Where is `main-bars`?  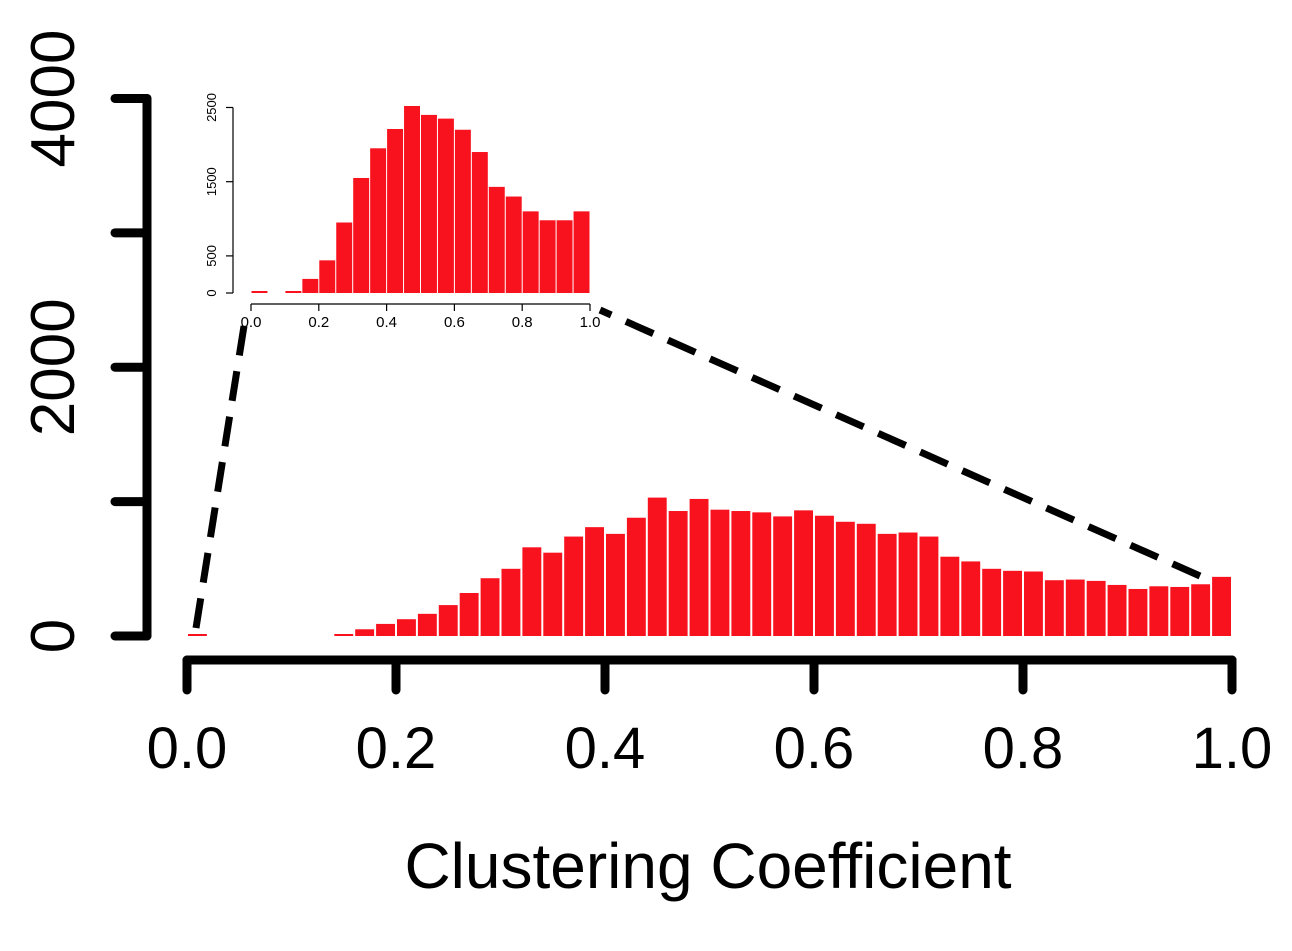
main-bars is located at coordinates (709, 566).